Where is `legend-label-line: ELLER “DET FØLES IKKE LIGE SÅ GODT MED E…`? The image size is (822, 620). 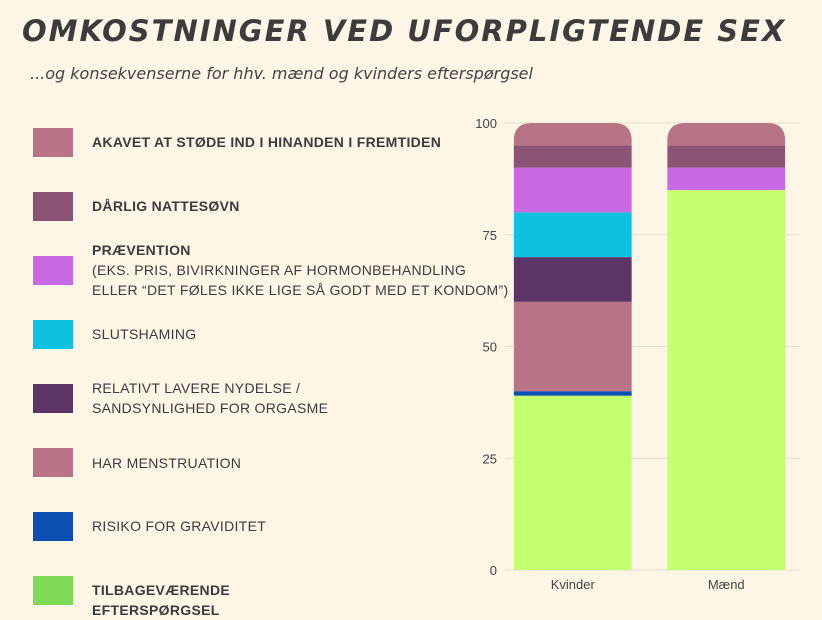
legend-label-line: ELLER “DET FØLES IKKE LIGE SÅ GODT MED E… is located at coordinates (300, 290).